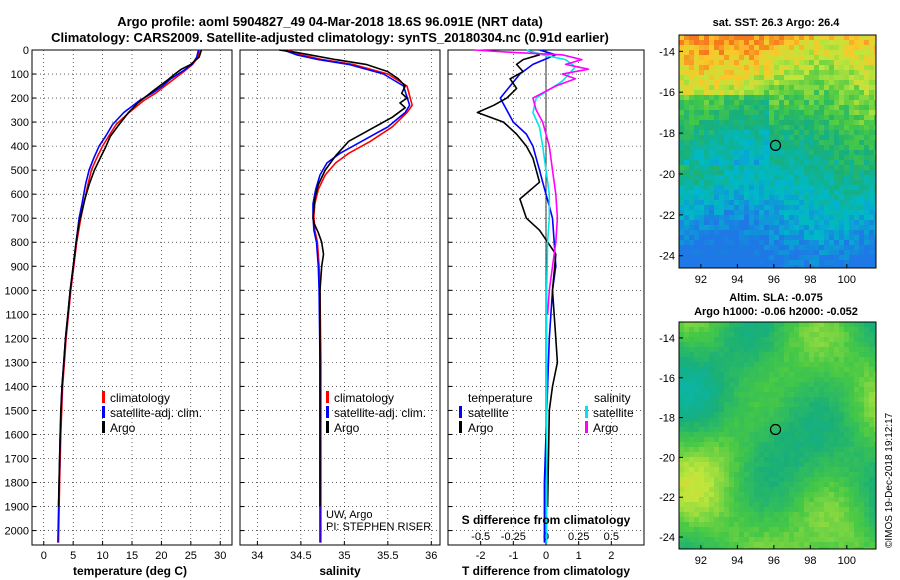 The height and width of the screenshot is (580, 900). I want to click on x-tick-label: 30, so click(220, 556).